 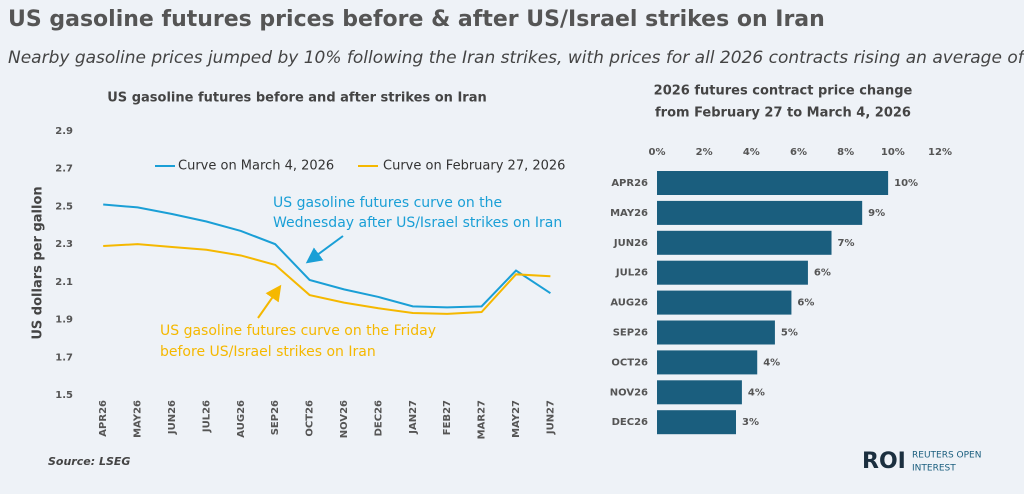 What do you see at coordinates (378, 418) in the screenshot?
I see `x-tick-label: DEC26` at bounding box center [378, 418].